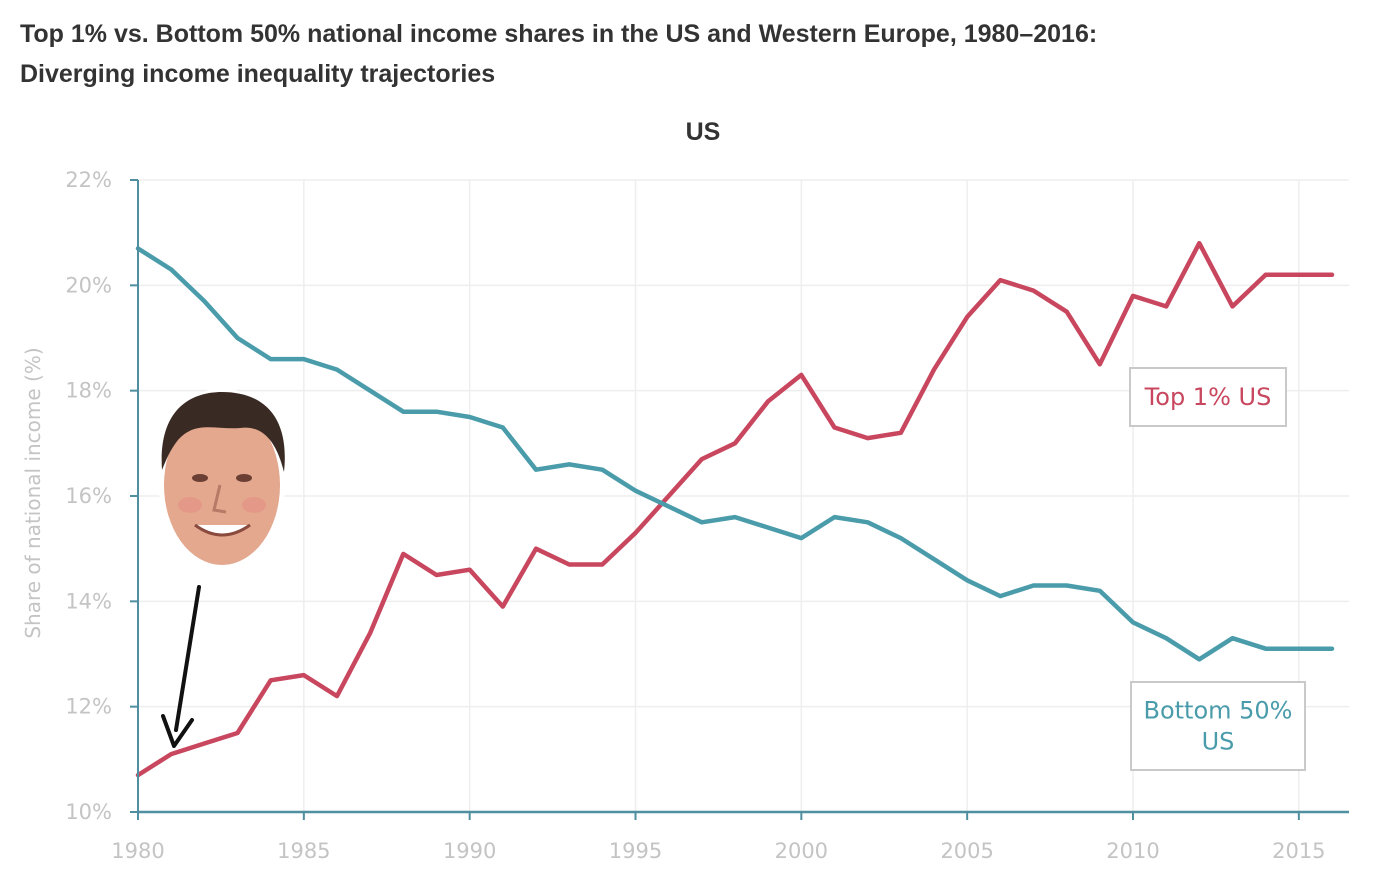 This screenshot has height=880, width=1376. I want to click on chart-subtitle: US, so click(703, 132).